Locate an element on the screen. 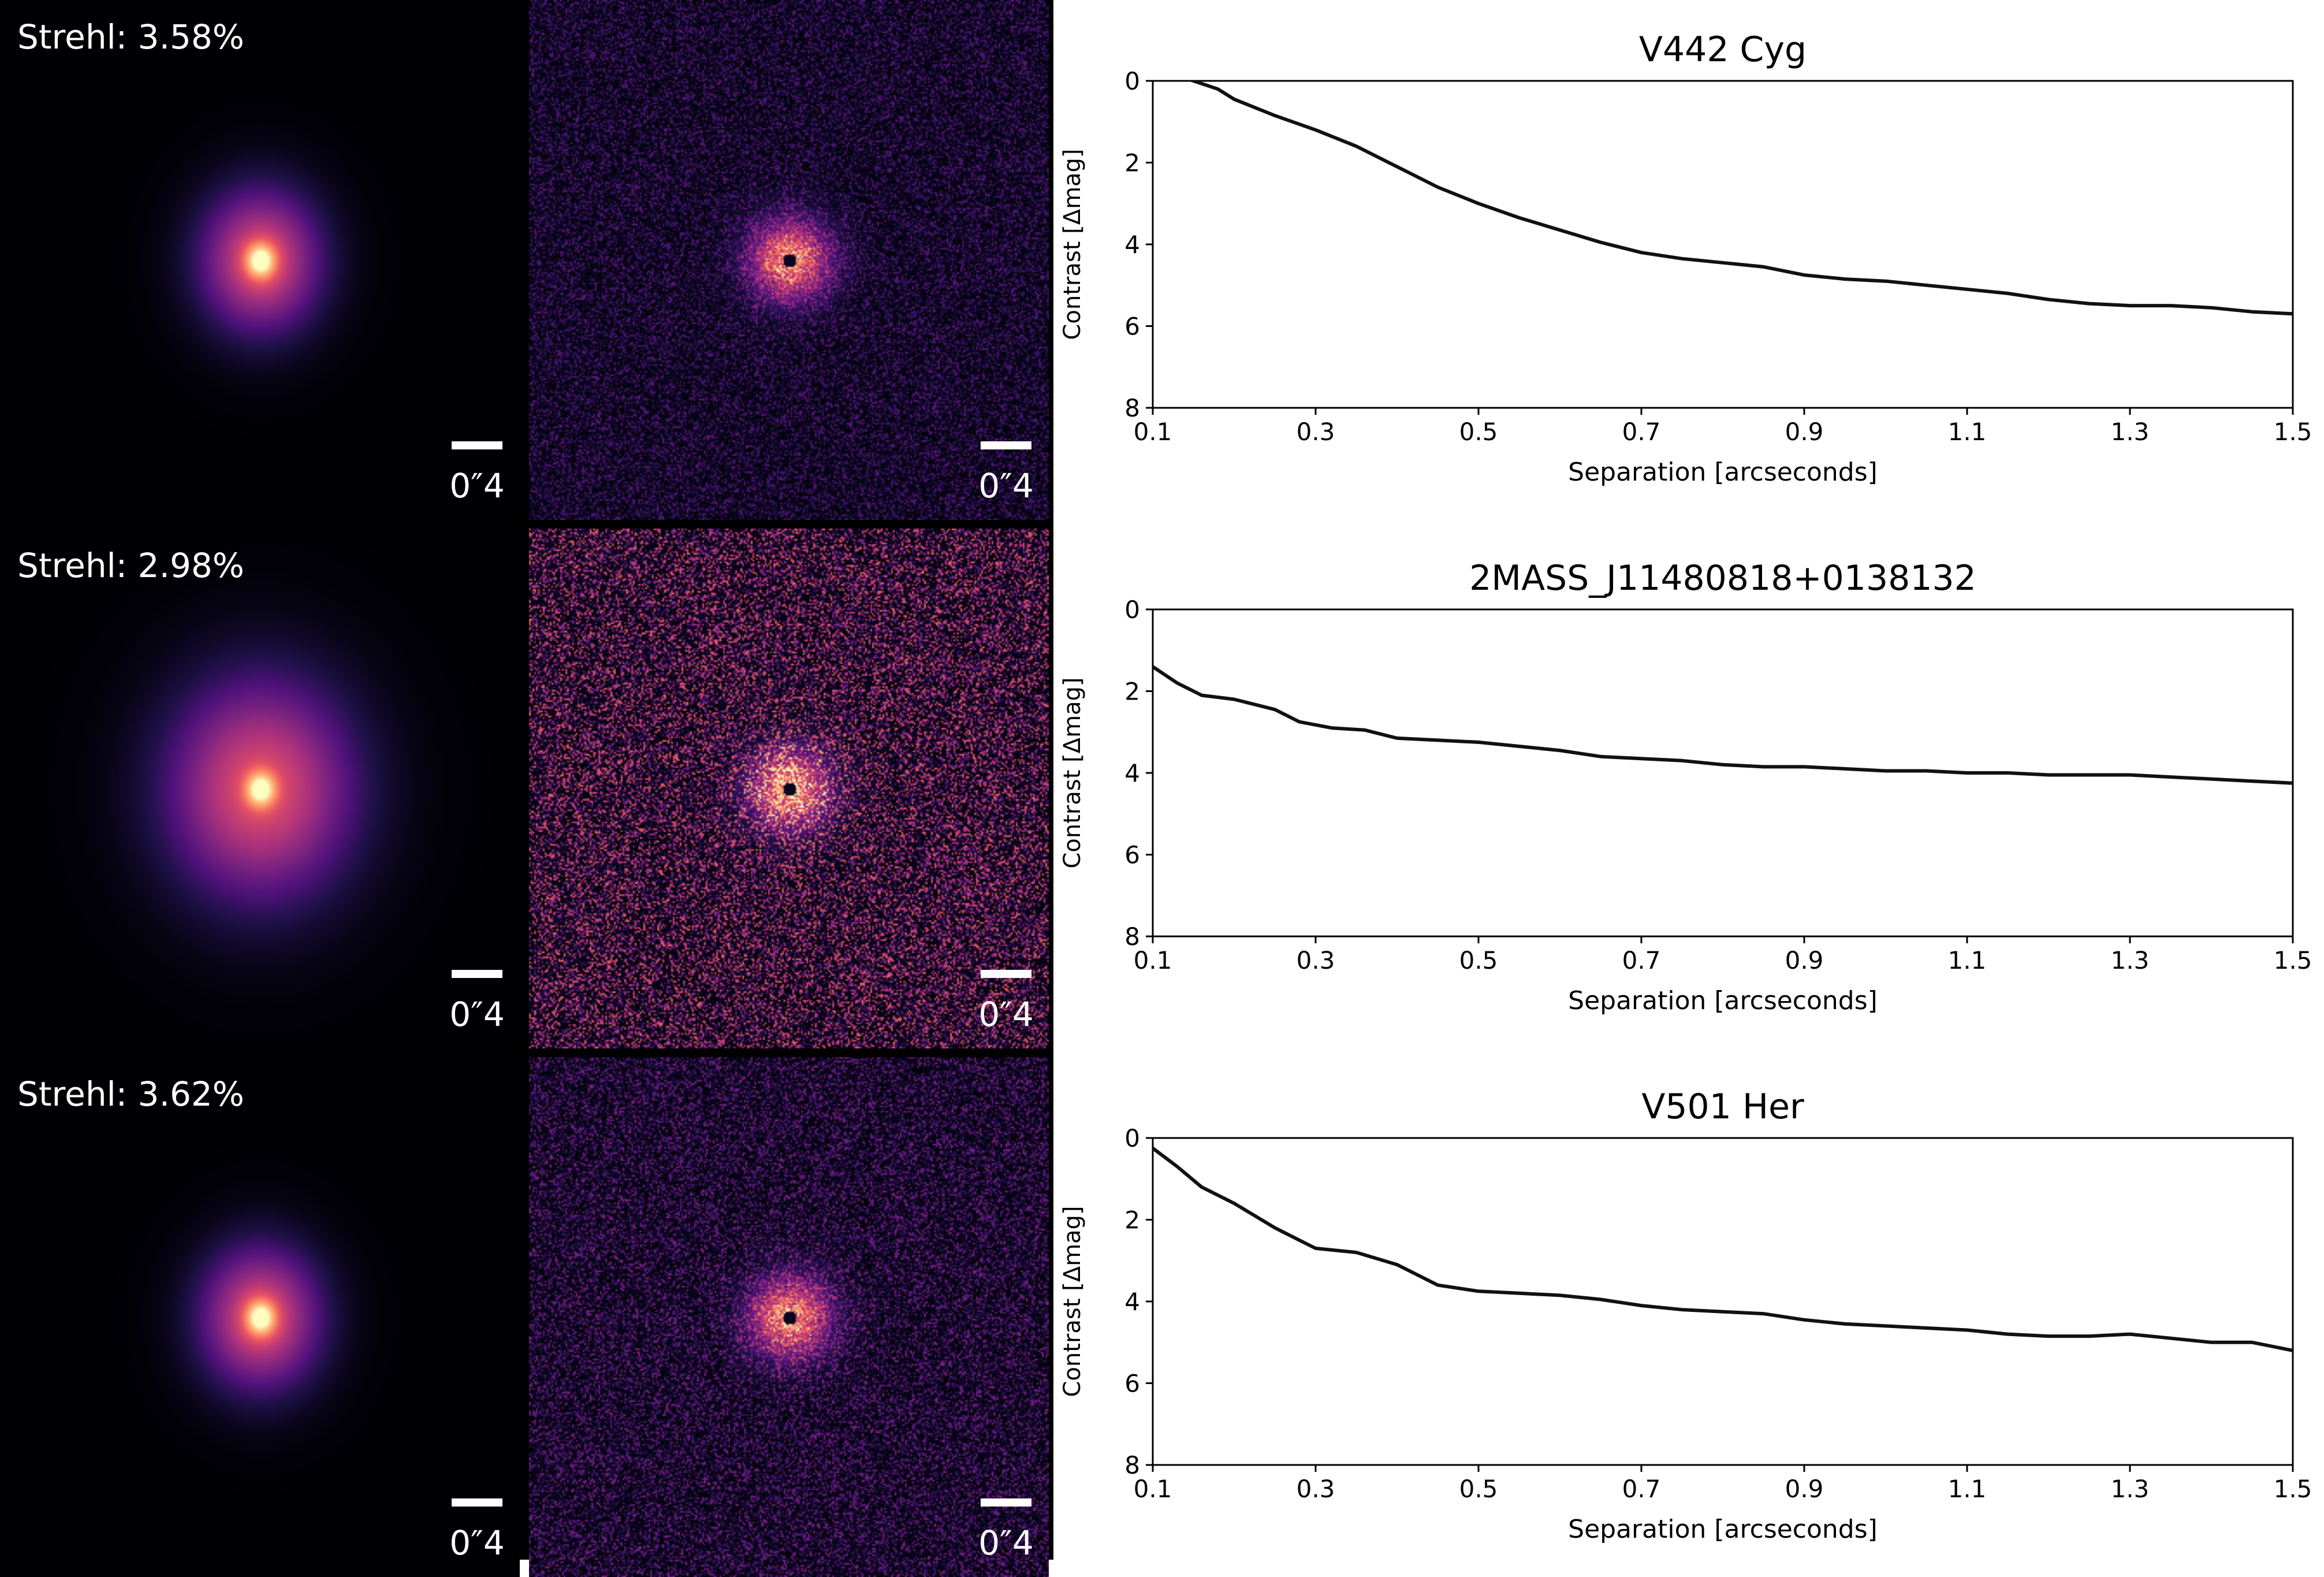 Image resolution: width=2324 pixels, height=1577 pixels. strehl-label: Strehl: 3.58% is located at coordinates (130, 37).